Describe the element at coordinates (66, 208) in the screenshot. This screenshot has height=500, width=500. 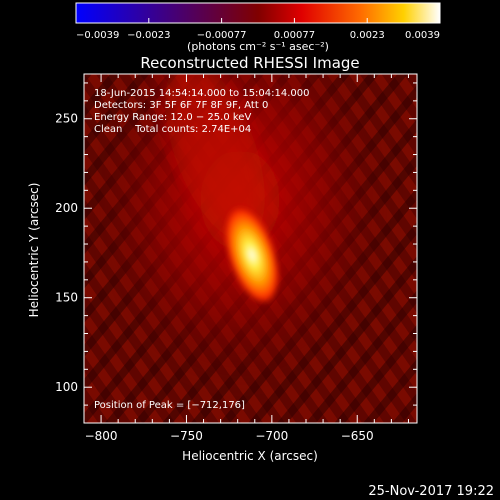
I see `y-tick-label: 200` at that location.